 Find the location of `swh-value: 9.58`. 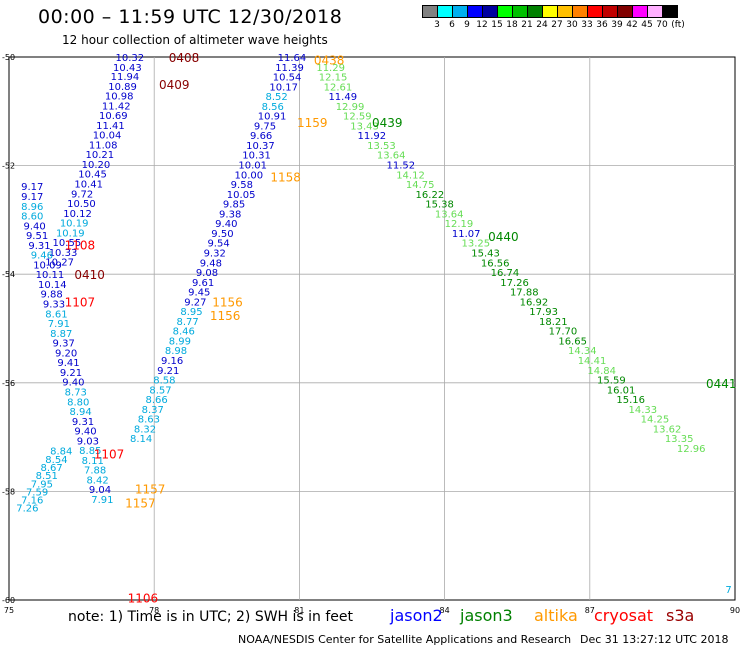

swh-value: 9.58 is located at coordinates (242, 185).